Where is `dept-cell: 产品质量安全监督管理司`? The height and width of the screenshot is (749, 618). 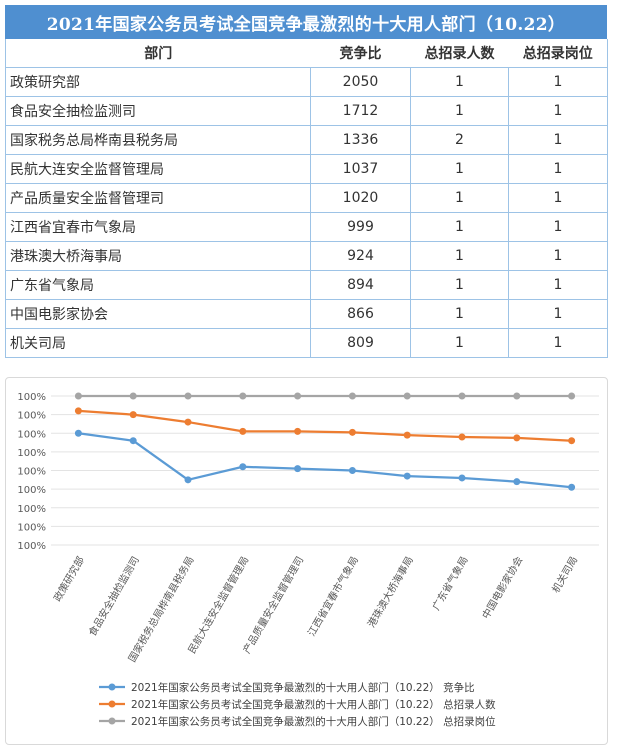 dept-cell: 产品质量安全监督管理司 is located at coordinates (158, 198).